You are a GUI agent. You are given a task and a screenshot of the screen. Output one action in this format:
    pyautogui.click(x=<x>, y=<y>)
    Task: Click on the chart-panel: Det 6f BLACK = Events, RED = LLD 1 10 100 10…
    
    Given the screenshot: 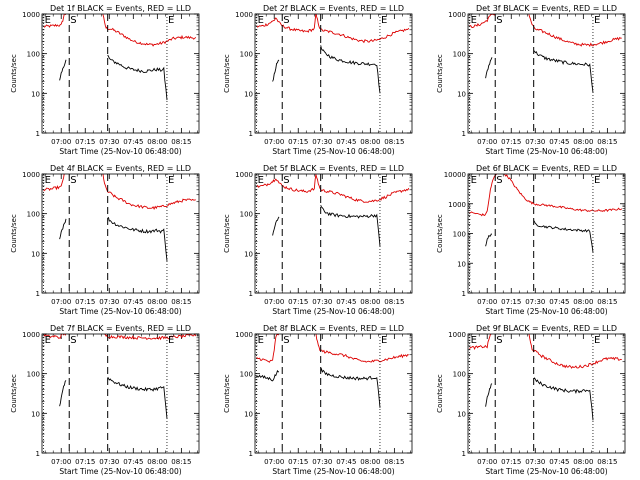 What is the action you would take?
    pyautogui.click(x=531, y=240)
    